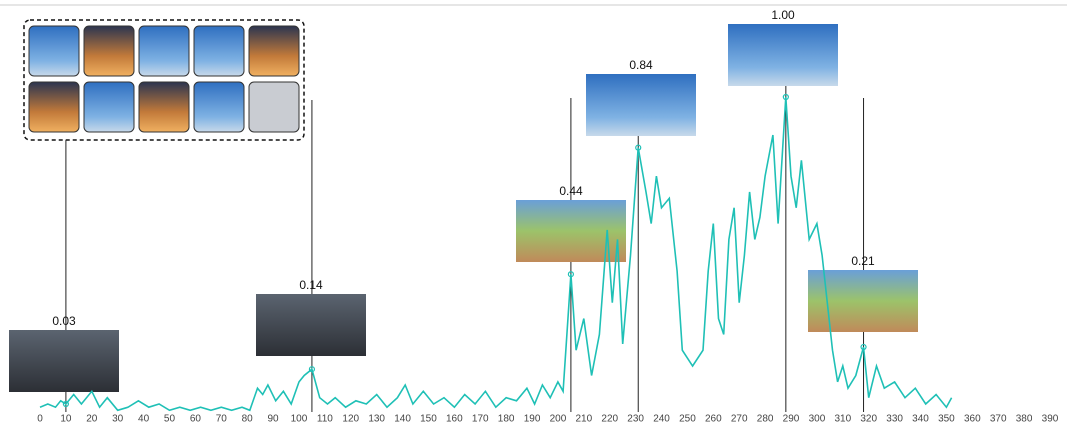 The height and width of the screenshot is (425, 1067). I want to click on collage, so click(164, 80).